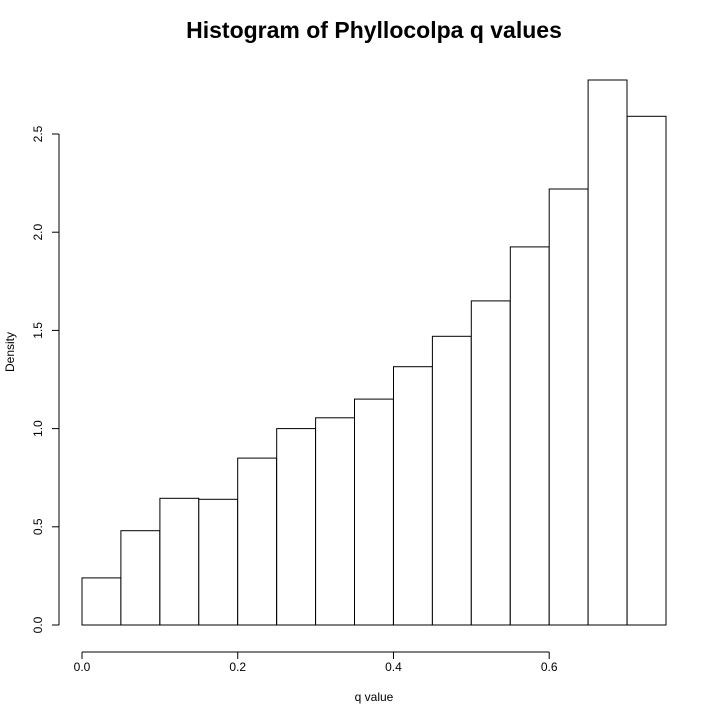  Describe the element at coordinates (316, 662) in the screenshot. I see `x-axis: 0.0 0.2 0.4 0.6` at that location.